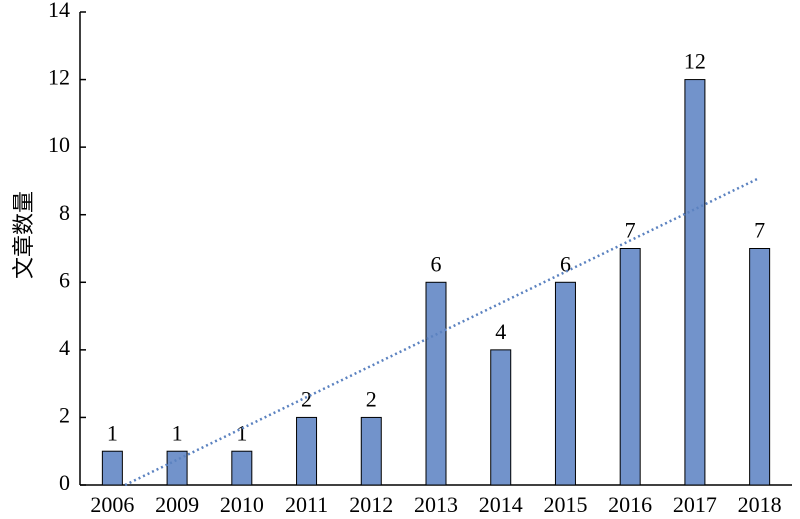 This screenshot has height=519, width=800. What do you see at coordinates (565, 504) in the screenshot?
I see `x-tick-label: 2015` at bounding box center [565, 504].